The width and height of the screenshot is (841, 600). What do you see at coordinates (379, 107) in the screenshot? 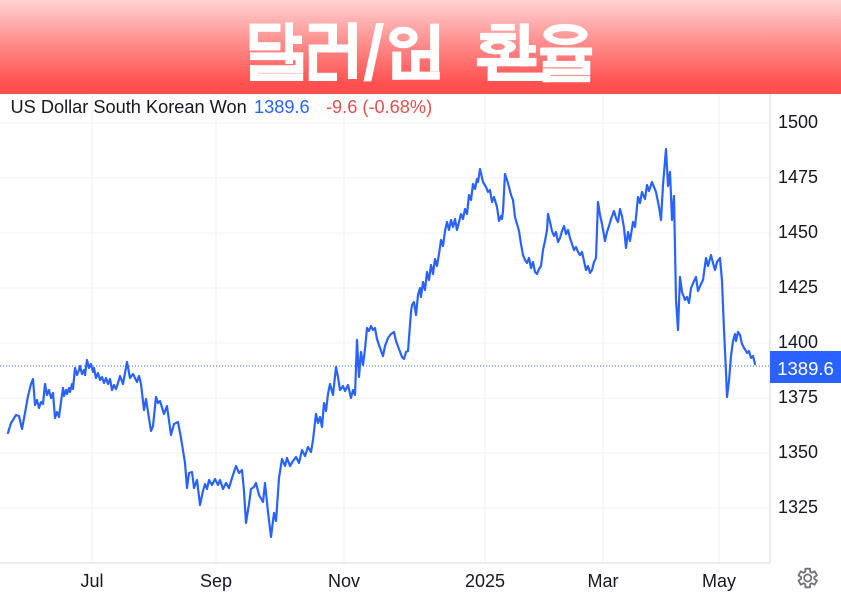
I see `svg-text: -9.6 (-0.68%)` at bounding box center [379, 107].